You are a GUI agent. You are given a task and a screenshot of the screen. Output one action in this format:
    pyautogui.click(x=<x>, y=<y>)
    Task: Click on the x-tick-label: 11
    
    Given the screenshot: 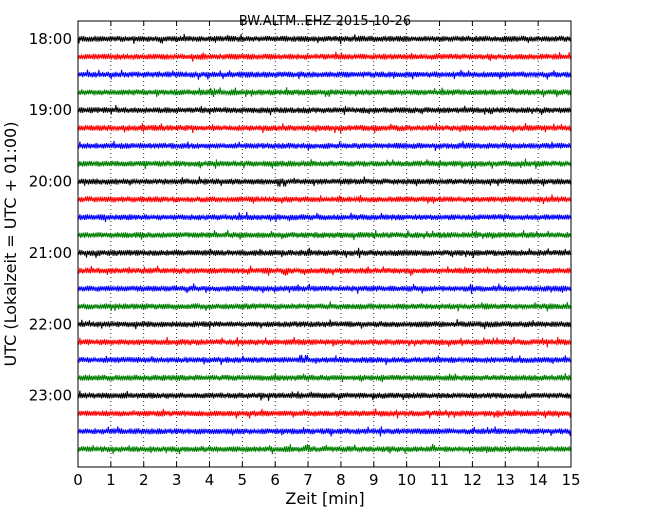 What is the action you would take?
    pyautogui.click(x=439, y=480)
    